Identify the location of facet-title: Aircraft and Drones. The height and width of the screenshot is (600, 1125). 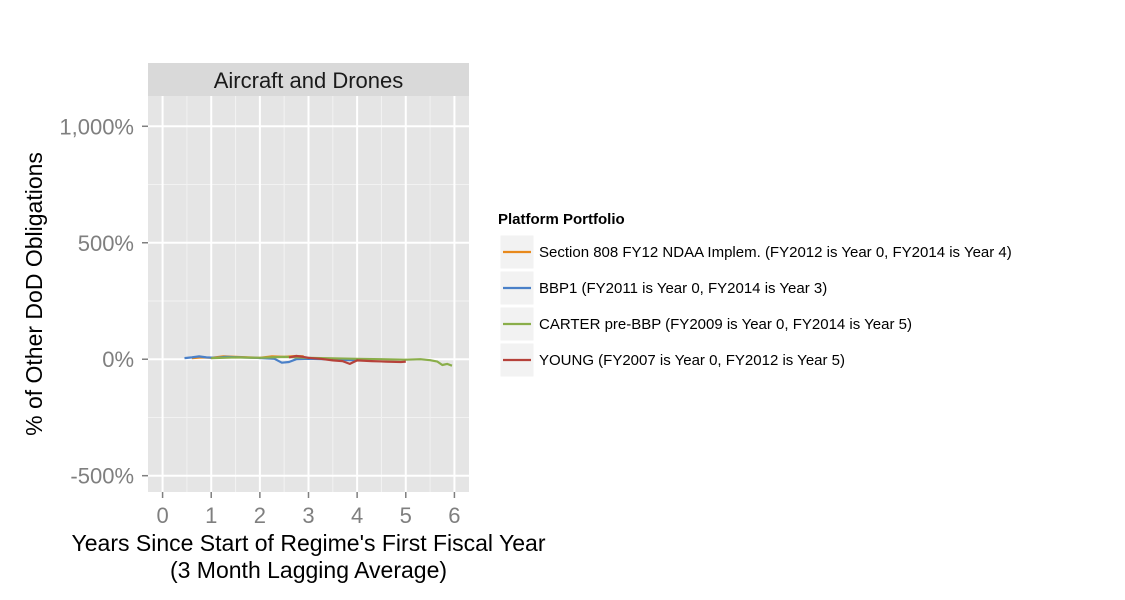
(309, 80).